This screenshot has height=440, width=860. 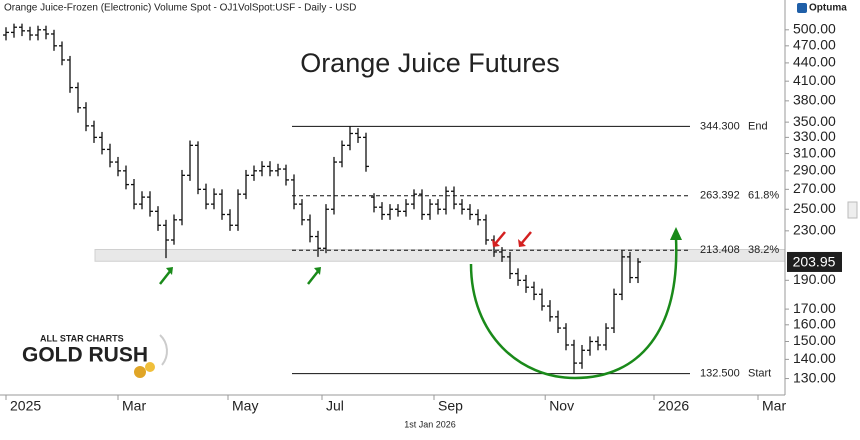 What do you see at coordinates (814, 136) in the screenshot?
I see `y-tick-label: 330.00` at bounding box center [814, 136].